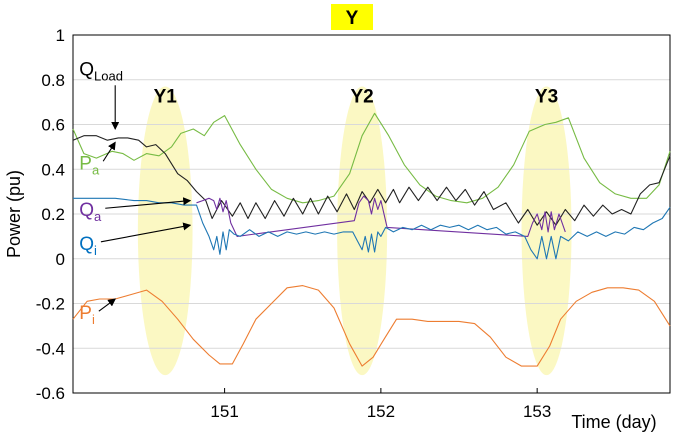  Describe the element at coordinates (101, 71) in the screenshot. I see `annotation-qload: QLoad` at that location.